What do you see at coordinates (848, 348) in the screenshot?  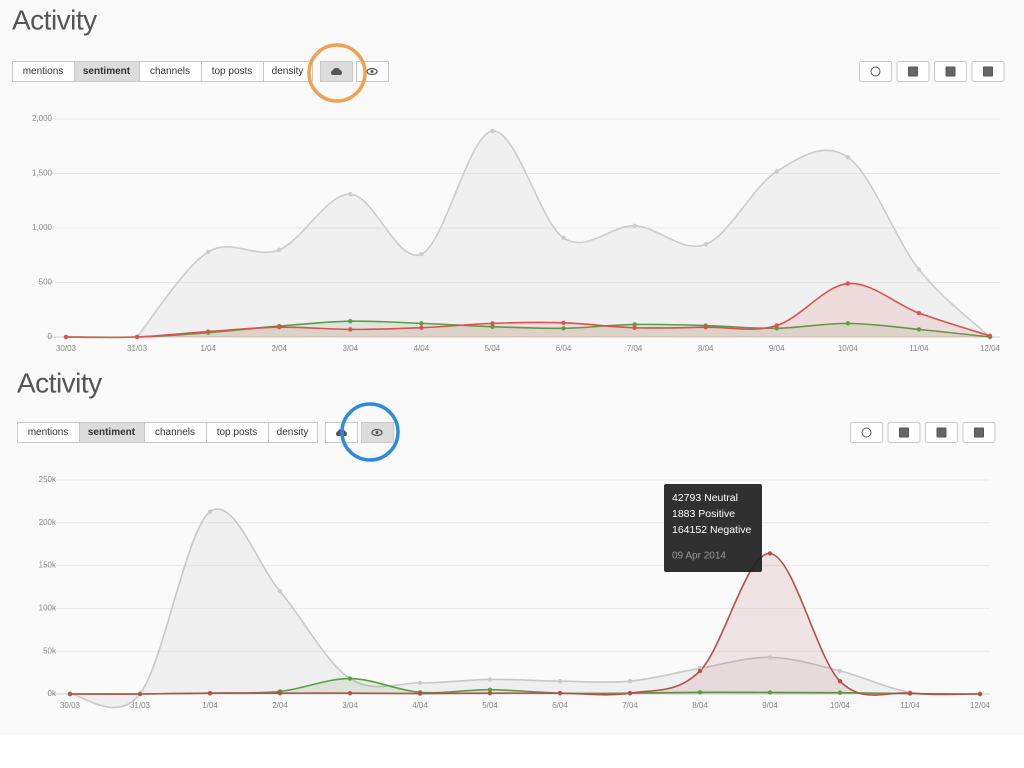 I see `x-tick-label: 10/04` at bounding box center [848, 348].